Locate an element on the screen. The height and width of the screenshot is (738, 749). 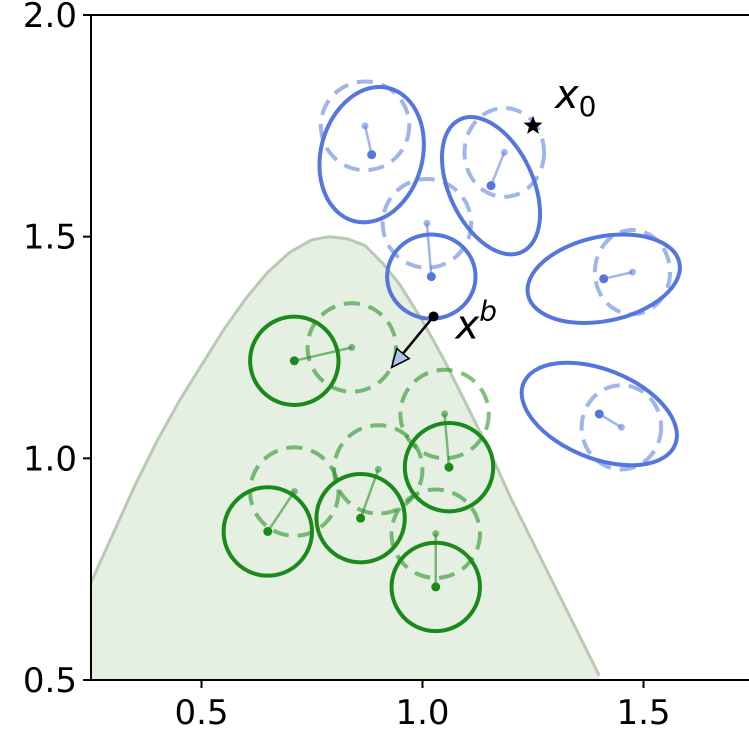
x-axis-ticks: 0.5 1.0 1.5 is located at coordinates (422, 706).